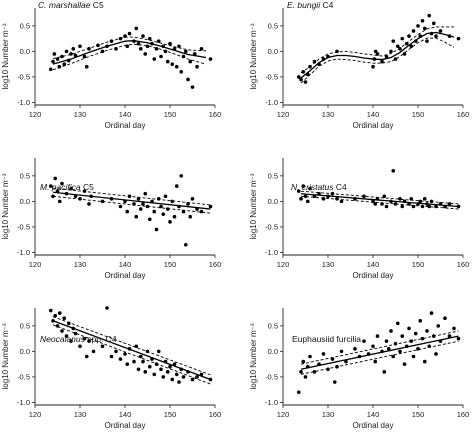 The height and width of the screenshot is (441, 474). Describe the element at coordinates (379, 352) in the screenshot. I see `fit-line` at that location.